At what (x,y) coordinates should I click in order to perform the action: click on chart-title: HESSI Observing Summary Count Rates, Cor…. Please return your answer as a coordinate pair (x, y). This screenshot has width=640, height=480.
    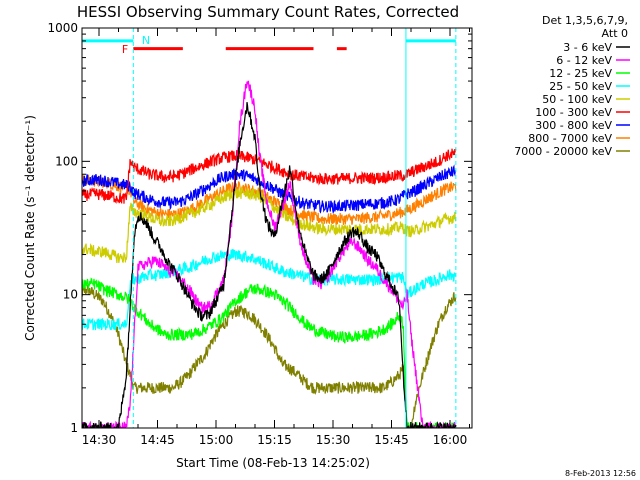
    Looking at the image, I should click on (268, 12).